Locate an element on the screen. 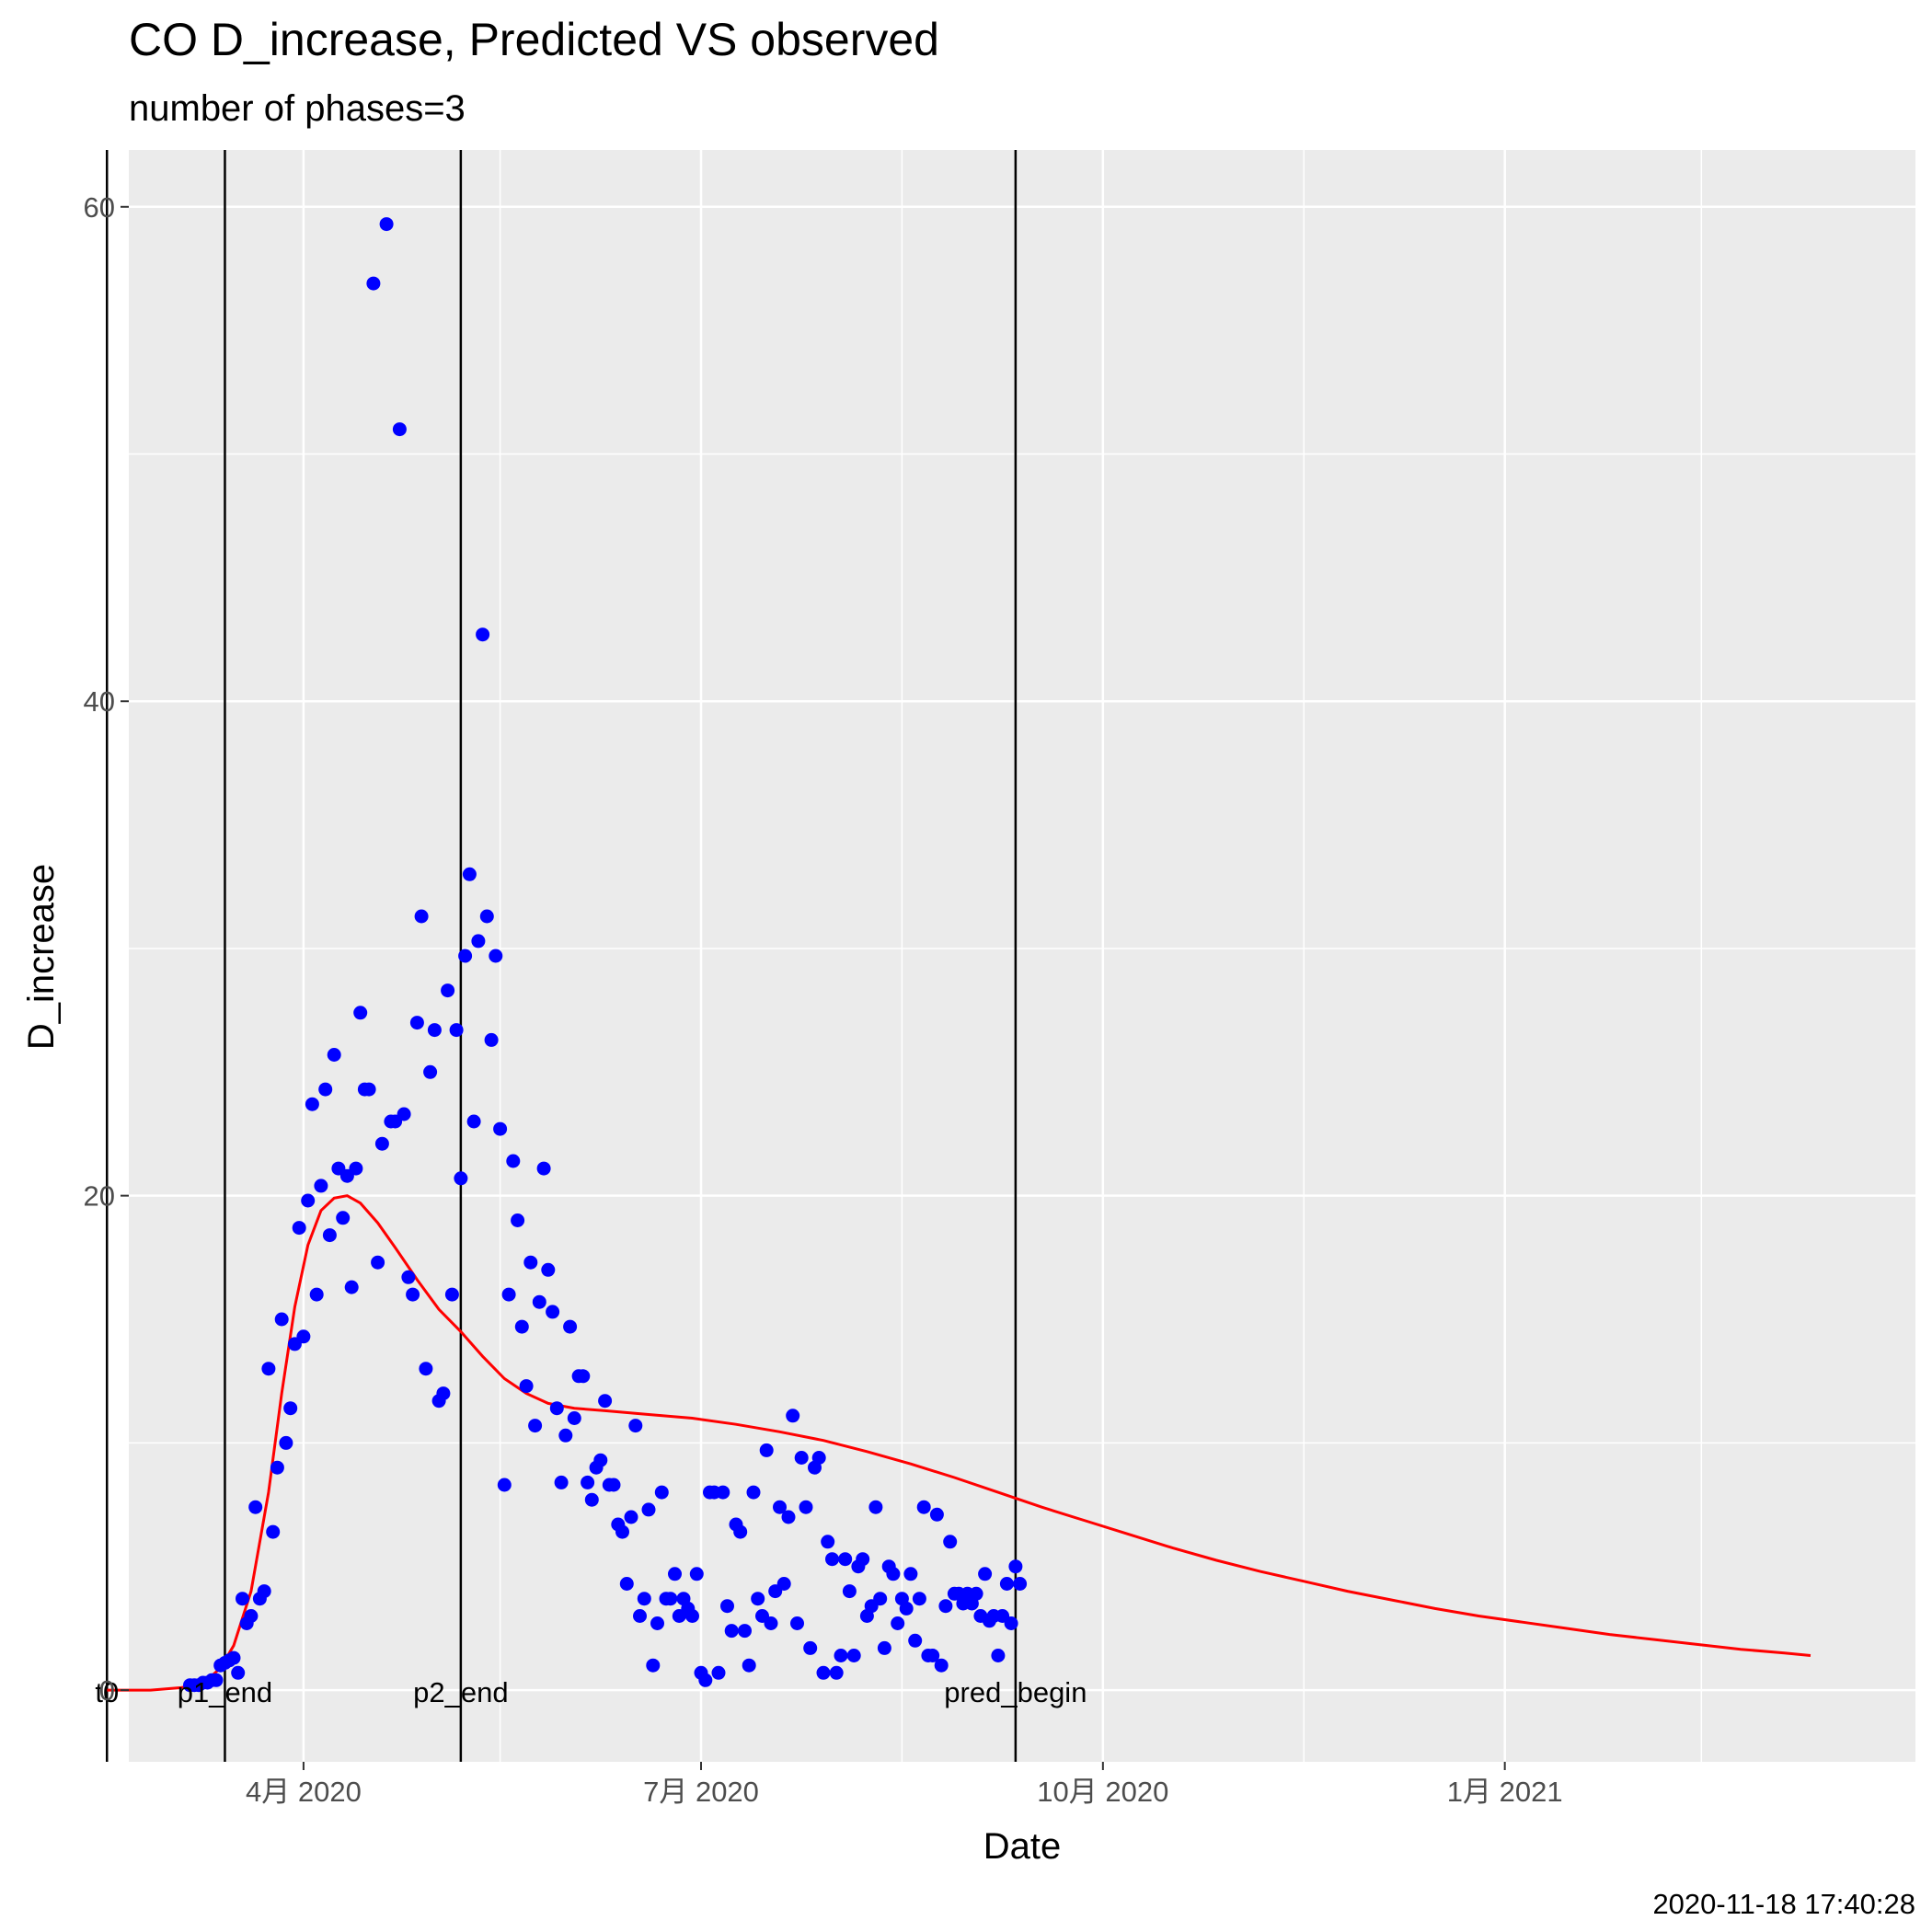 The image size is (1932, 1932). y-tick-label: 40 is located at coordinates (99, 701).